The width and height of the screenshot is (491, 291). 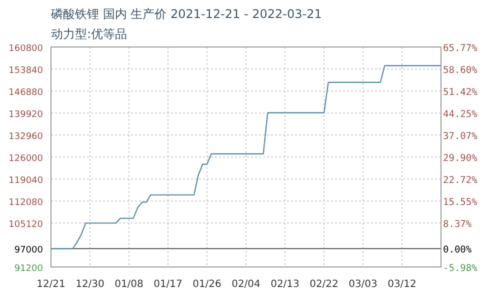 I want to click on y-tick-label: 97000, so click(x=29, y=251).